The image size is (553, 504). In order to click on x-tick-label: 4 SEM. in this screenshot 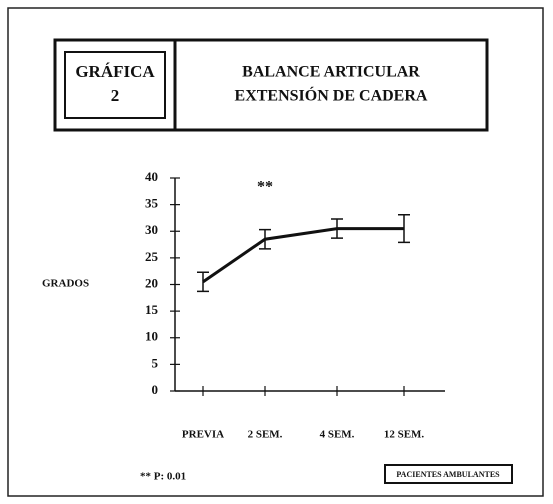, I will do `click(337, 435)`.